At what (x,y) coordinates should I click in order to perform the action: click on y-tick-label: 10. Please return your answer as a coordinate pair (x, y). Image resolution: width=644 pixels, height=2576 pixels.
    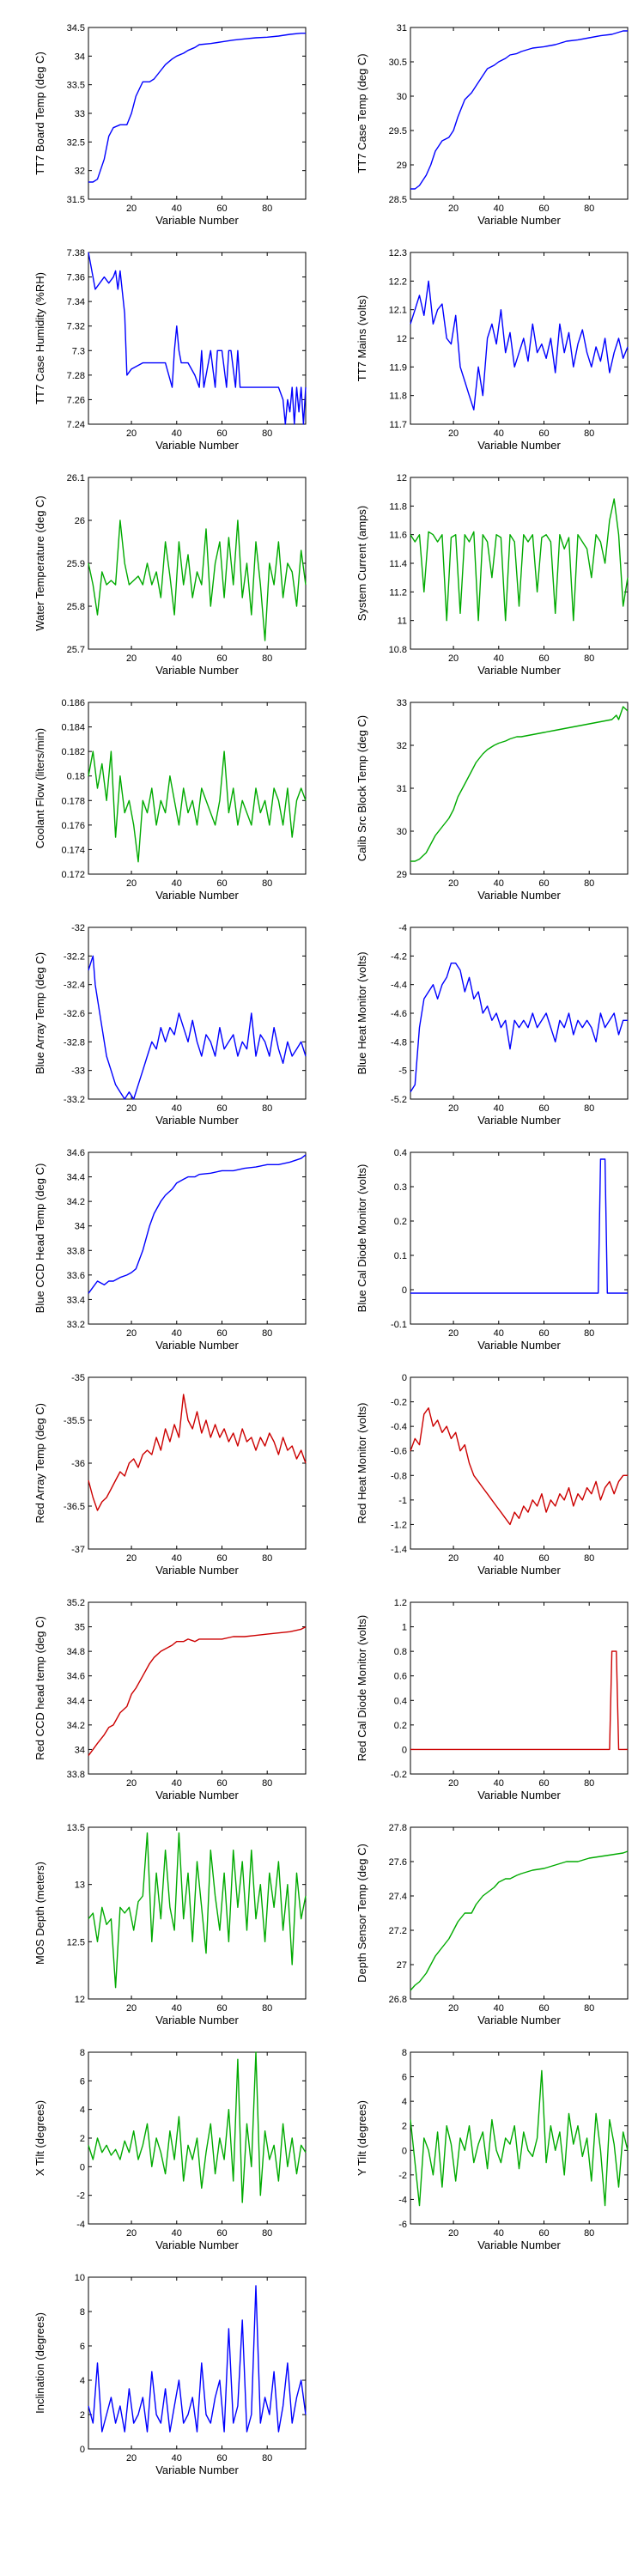
    Looking at the image, I should click on (80, 2278).